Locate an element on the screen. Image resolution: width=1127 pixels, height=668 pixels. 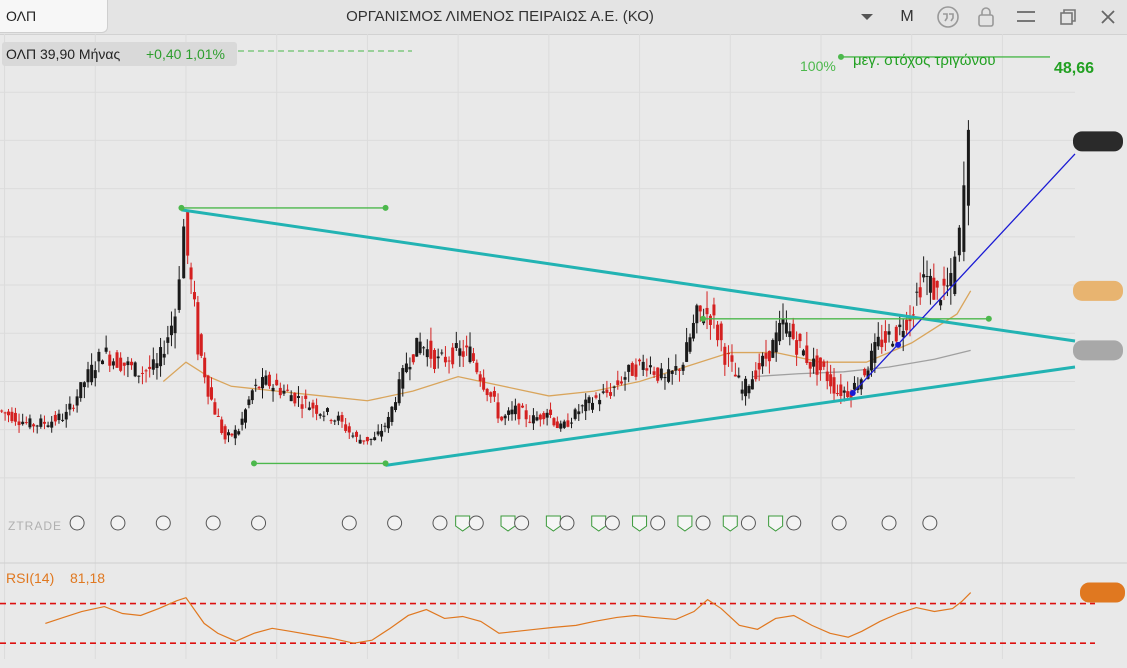
projection-dot is located at coordinates (898, 344).